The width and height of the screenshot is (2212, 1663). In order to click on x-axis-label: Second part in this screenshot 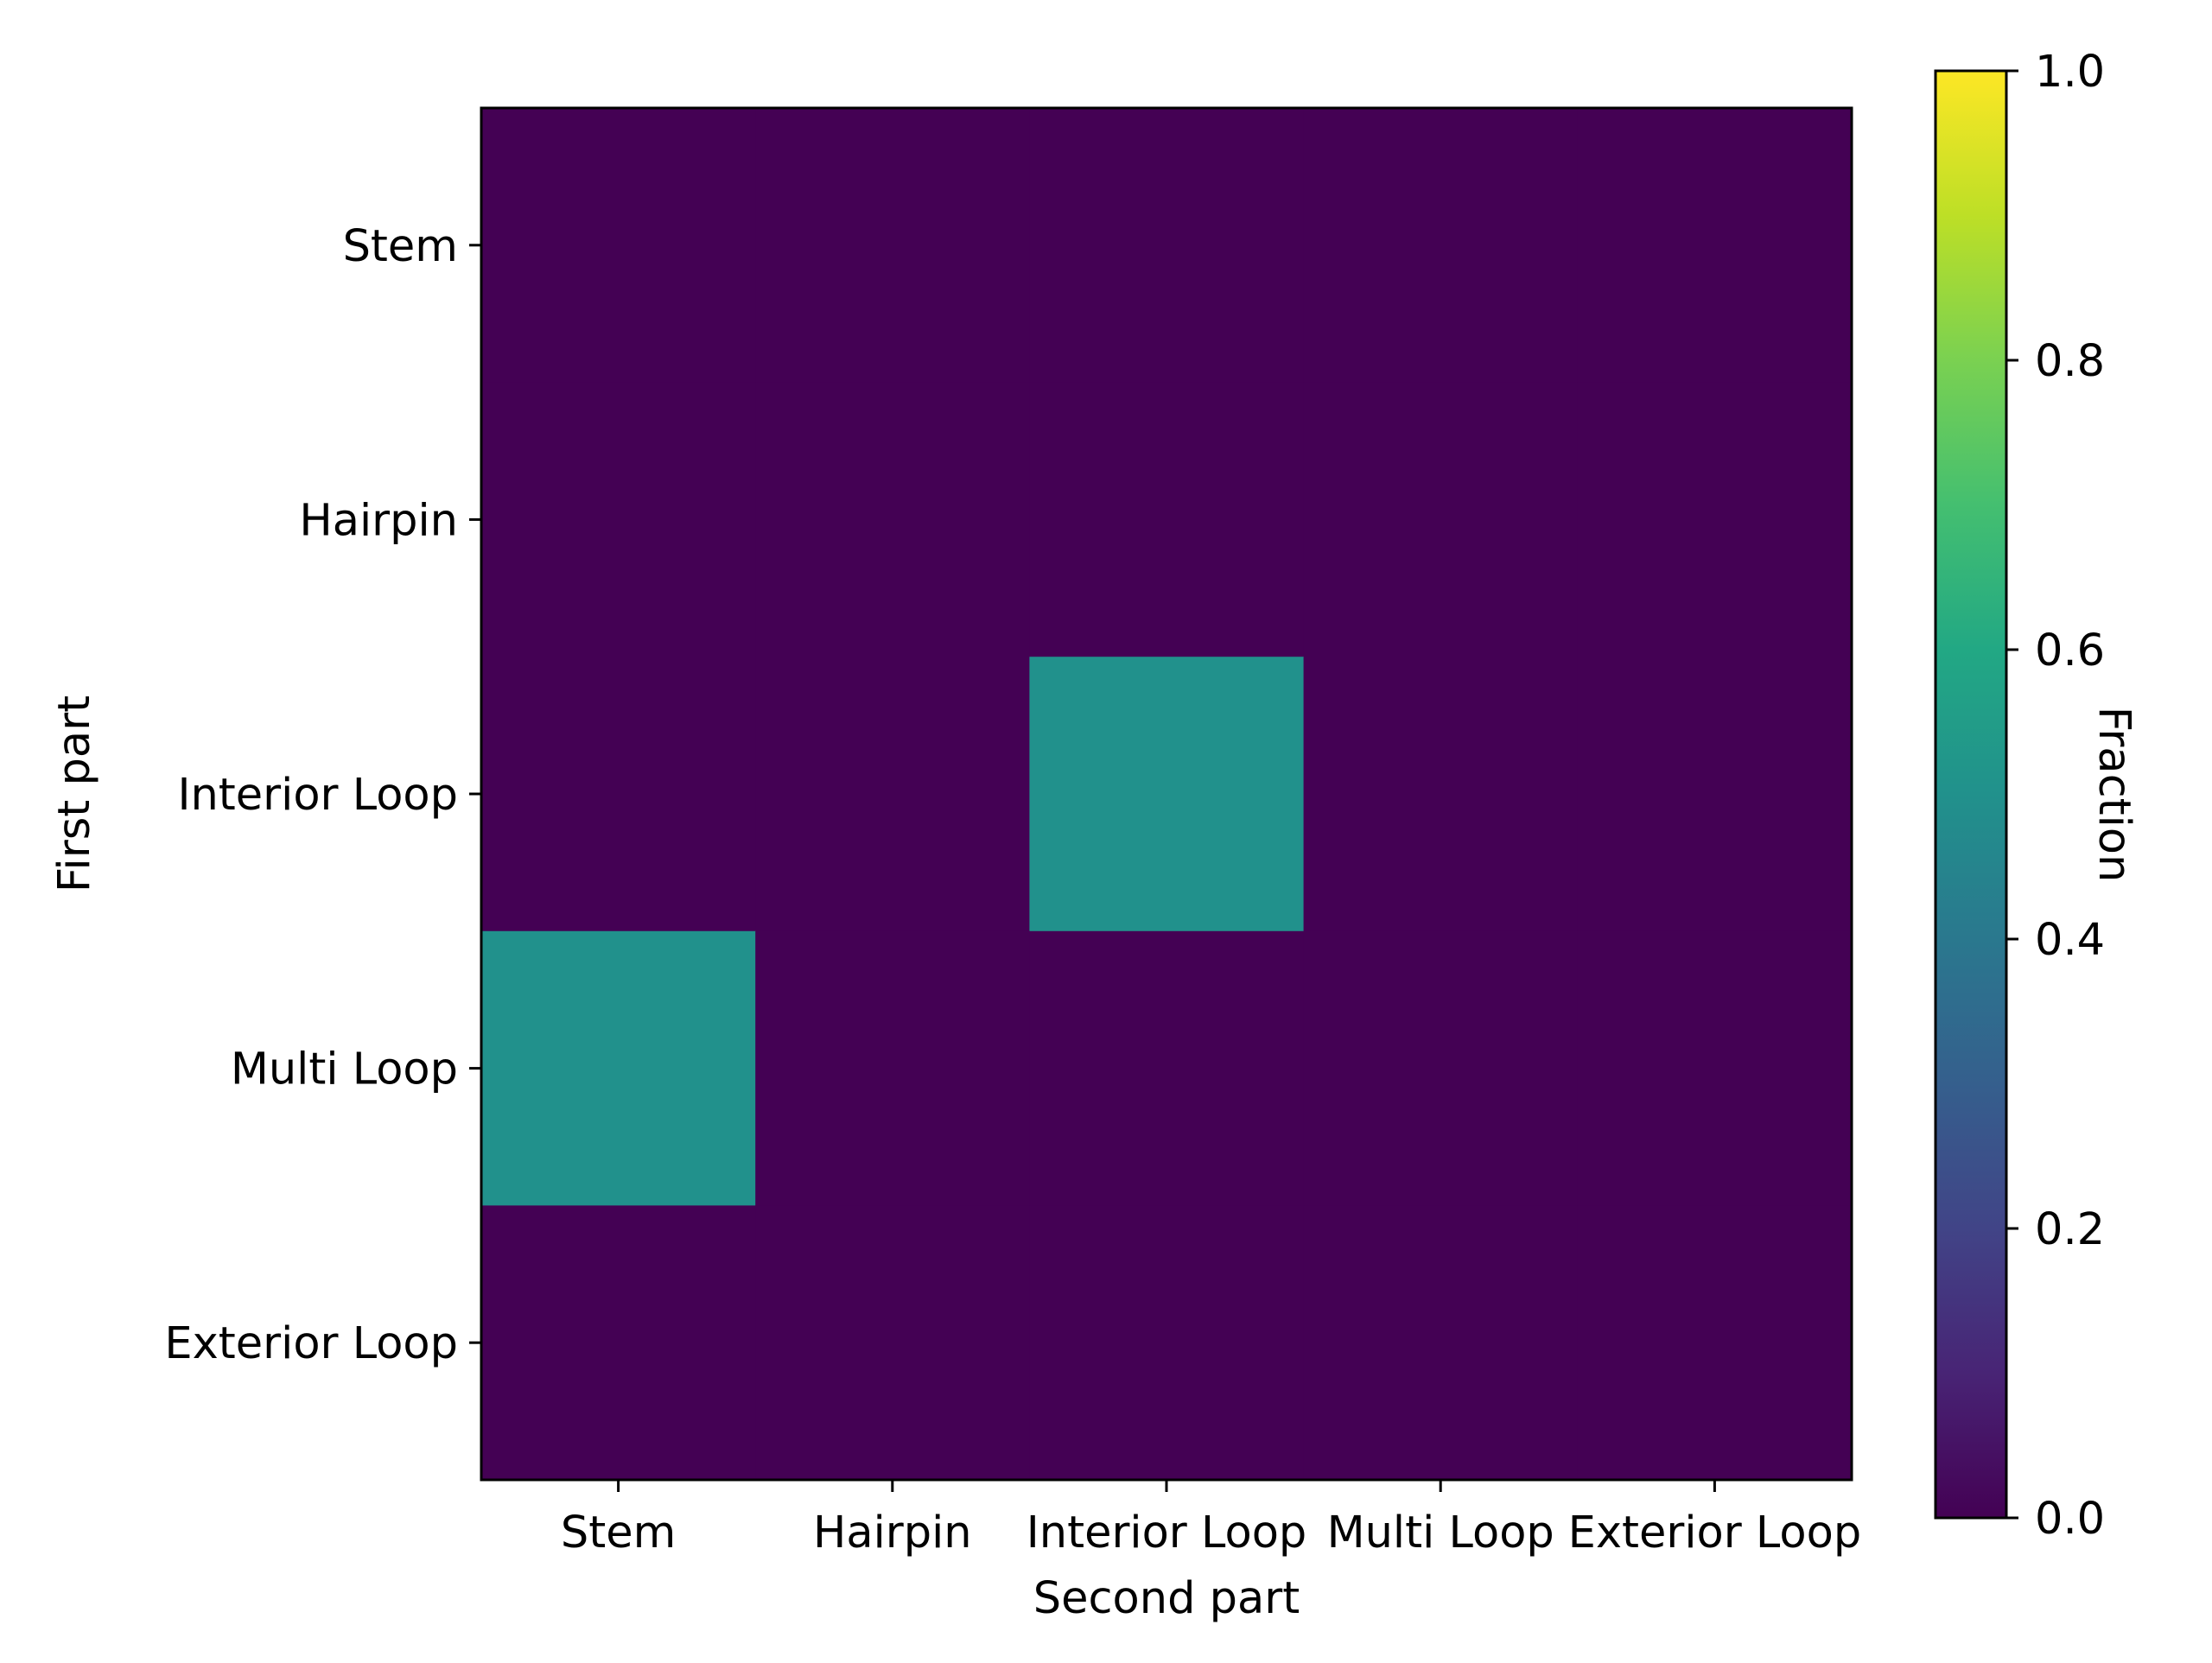, I will do `click(1166, 1599)`.